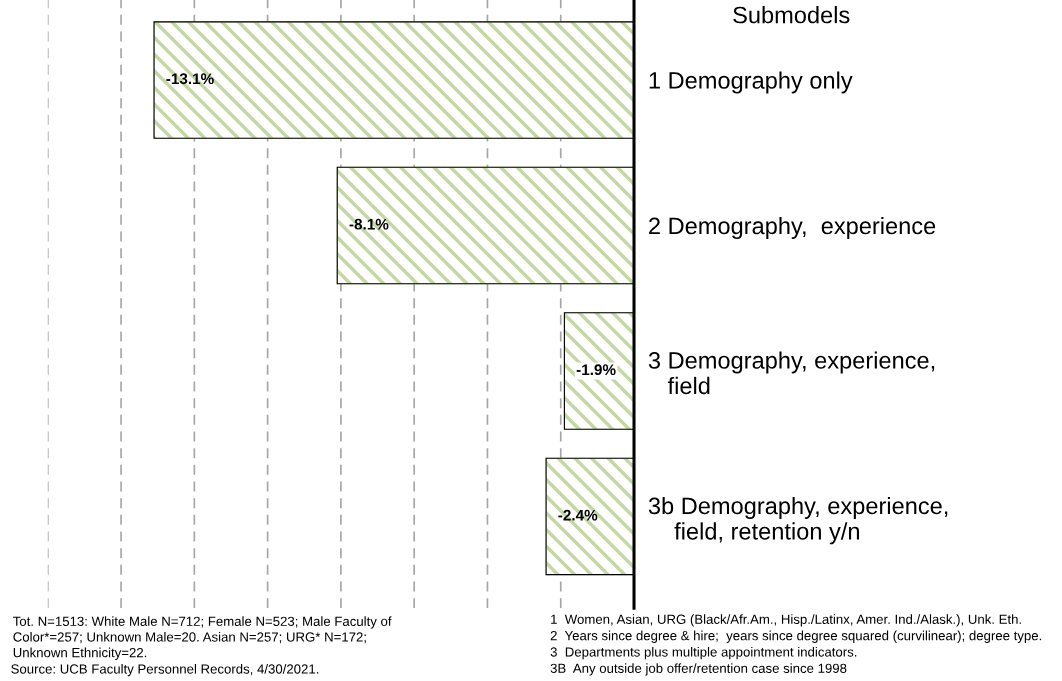 The height and width of the screenshot is (681, 1062). What do you see at coordinates (698, 669) in the screenshot?
I see `text: 3B Any outside job offer/retention case since 1998` at bounding box center [698, 669].